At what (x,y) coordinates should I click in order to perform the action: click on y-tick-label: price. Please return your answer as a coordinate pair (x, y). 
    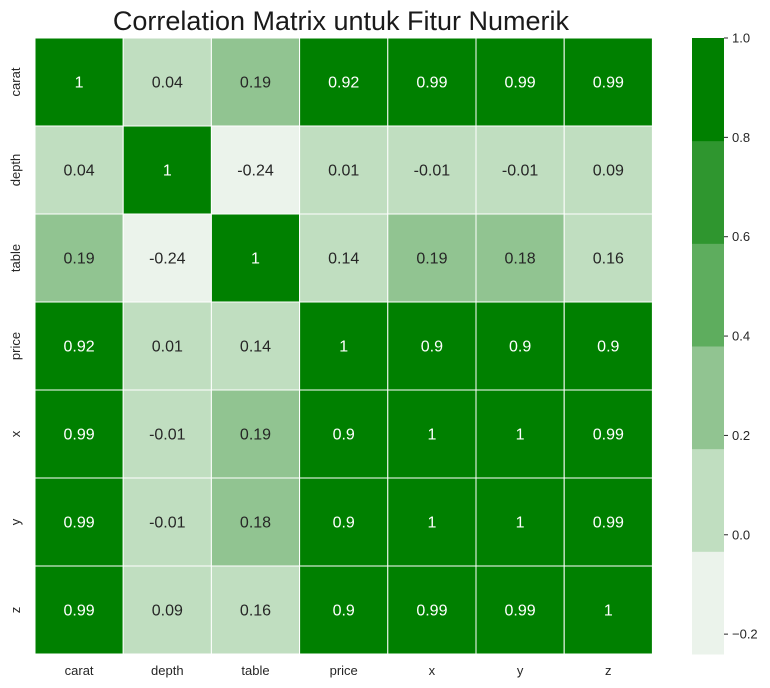
    Looking at the image, I should click on (15, 346).